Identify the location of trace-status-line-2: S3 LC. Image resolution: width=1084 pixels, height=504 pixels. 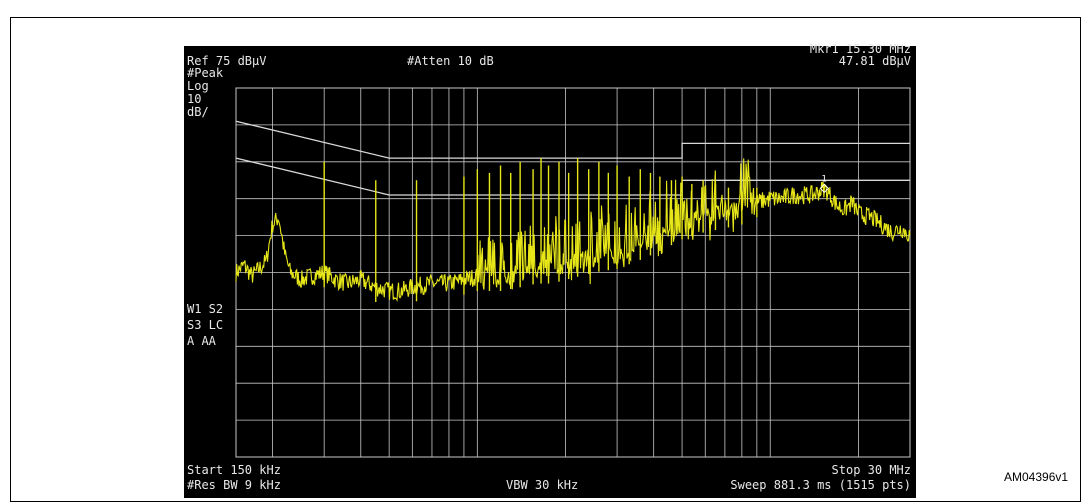
(205, 325).